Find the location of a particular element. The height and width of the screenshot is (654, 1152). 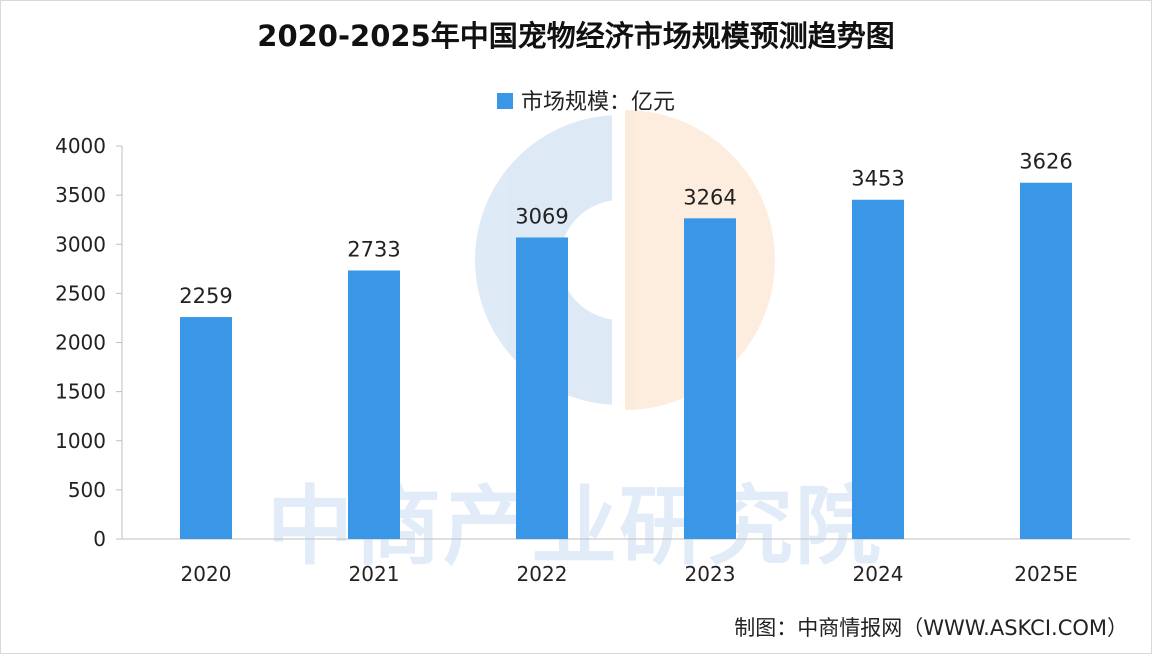

x-tick-label-2023: 2023 is located at coordinates (710, 574).